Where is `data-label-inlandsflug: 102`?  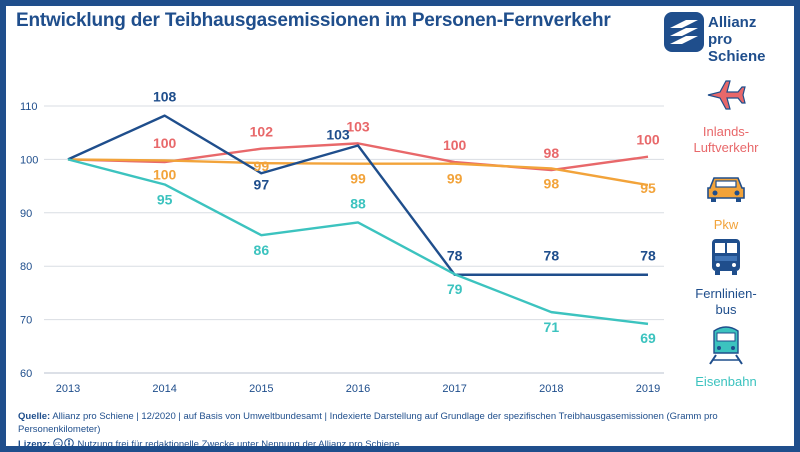 data-label-inlandsflug: 102 is located at coordinates (262, 132).